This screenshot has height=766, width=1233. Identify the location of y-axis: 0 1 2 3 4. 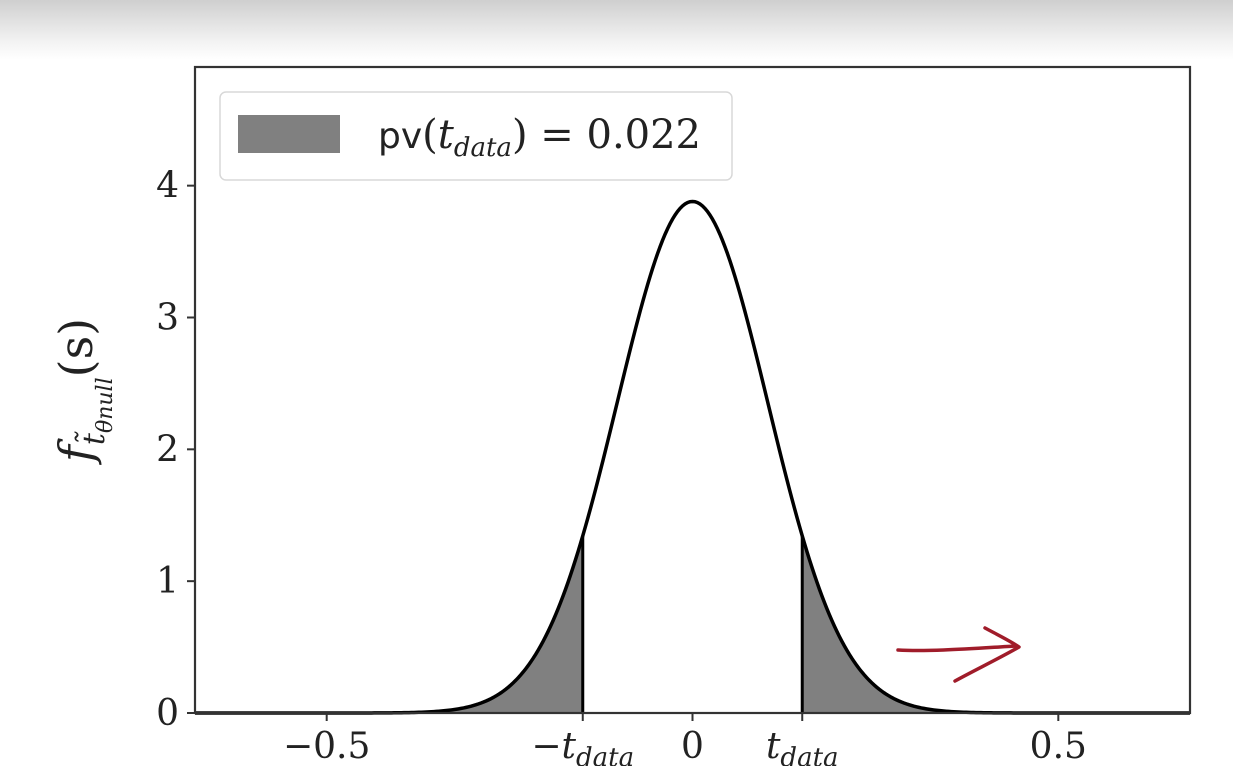
(175, 450).